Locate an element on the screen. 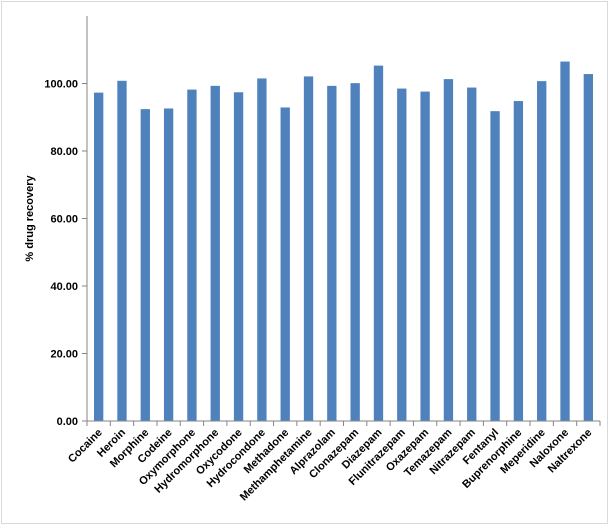 The image size is (610, 526). bar-heroin is located at coordinates (122, 251).